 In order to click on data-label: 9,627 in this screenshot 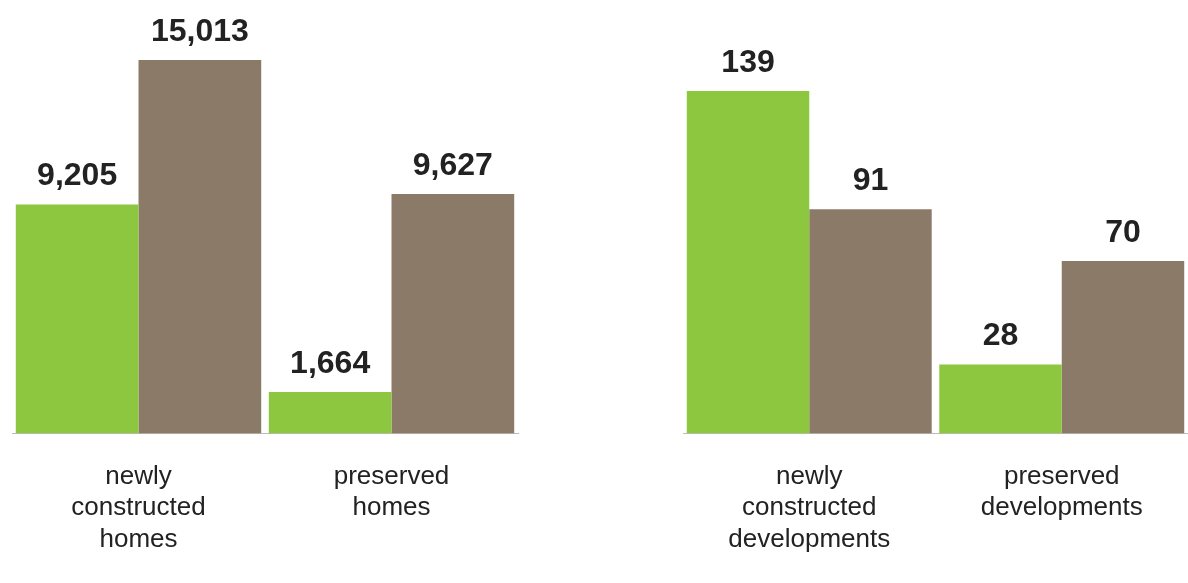, I will do `click(452, 163)`.